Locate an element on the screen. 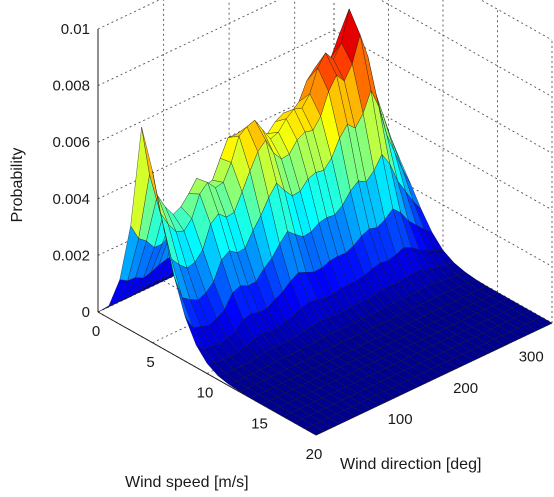  x-tick-label-3: 15 is located at coordinates (259, 423).